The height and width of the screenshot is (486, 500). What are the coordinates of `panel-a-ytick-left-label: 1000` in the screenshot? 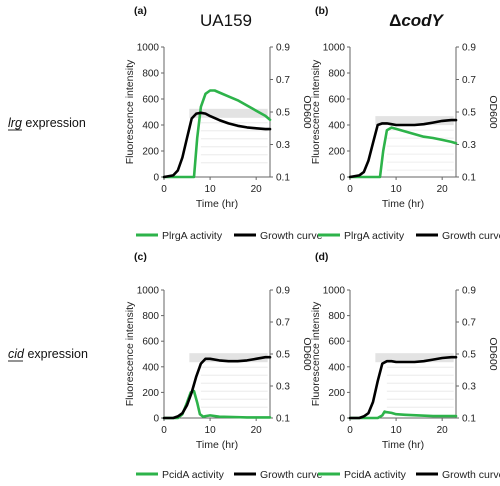 It's located at (148, 48).